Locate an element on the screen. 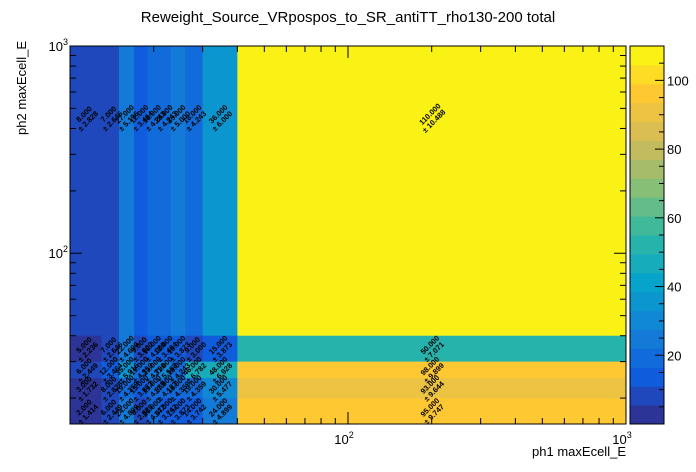  colorbar-tick-label: 40 is located at coordinates (674, 287).